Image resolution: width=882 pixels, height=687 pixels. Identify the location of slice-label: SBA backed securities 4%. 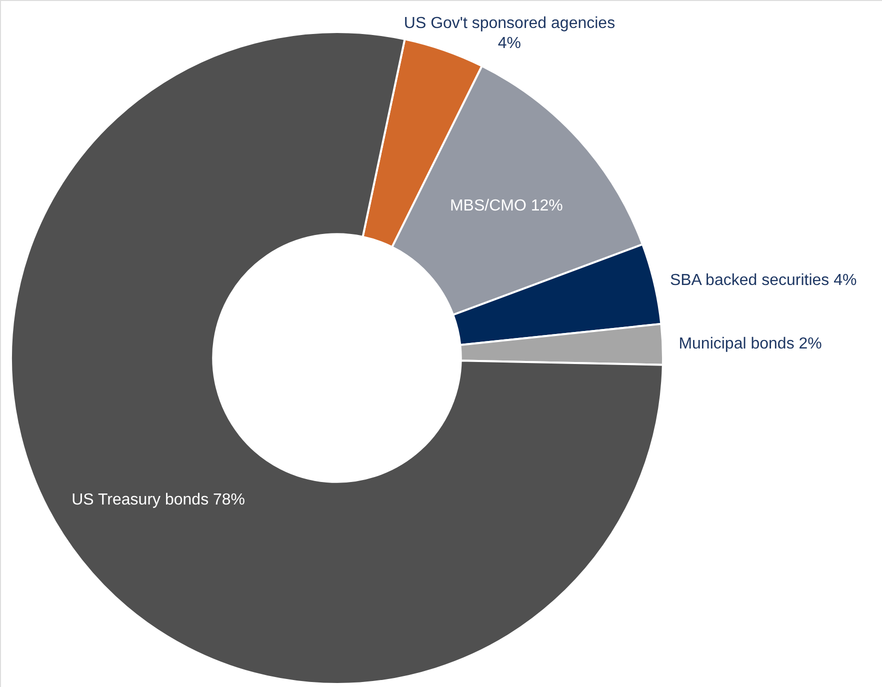
(763, 280).